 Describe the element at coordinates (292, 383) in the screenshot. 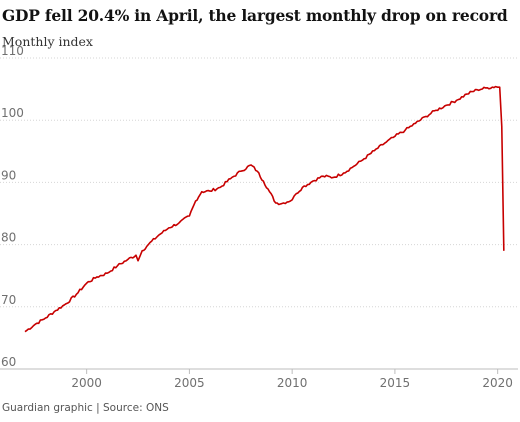

I see `x-tick-label-2010: 2010` at that location.